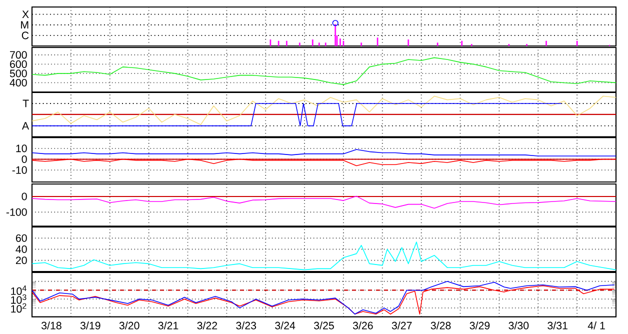  Describe the element at coordinates (90, 326) in the screenshot. I see `x-tick-label: 3/19` at that location.